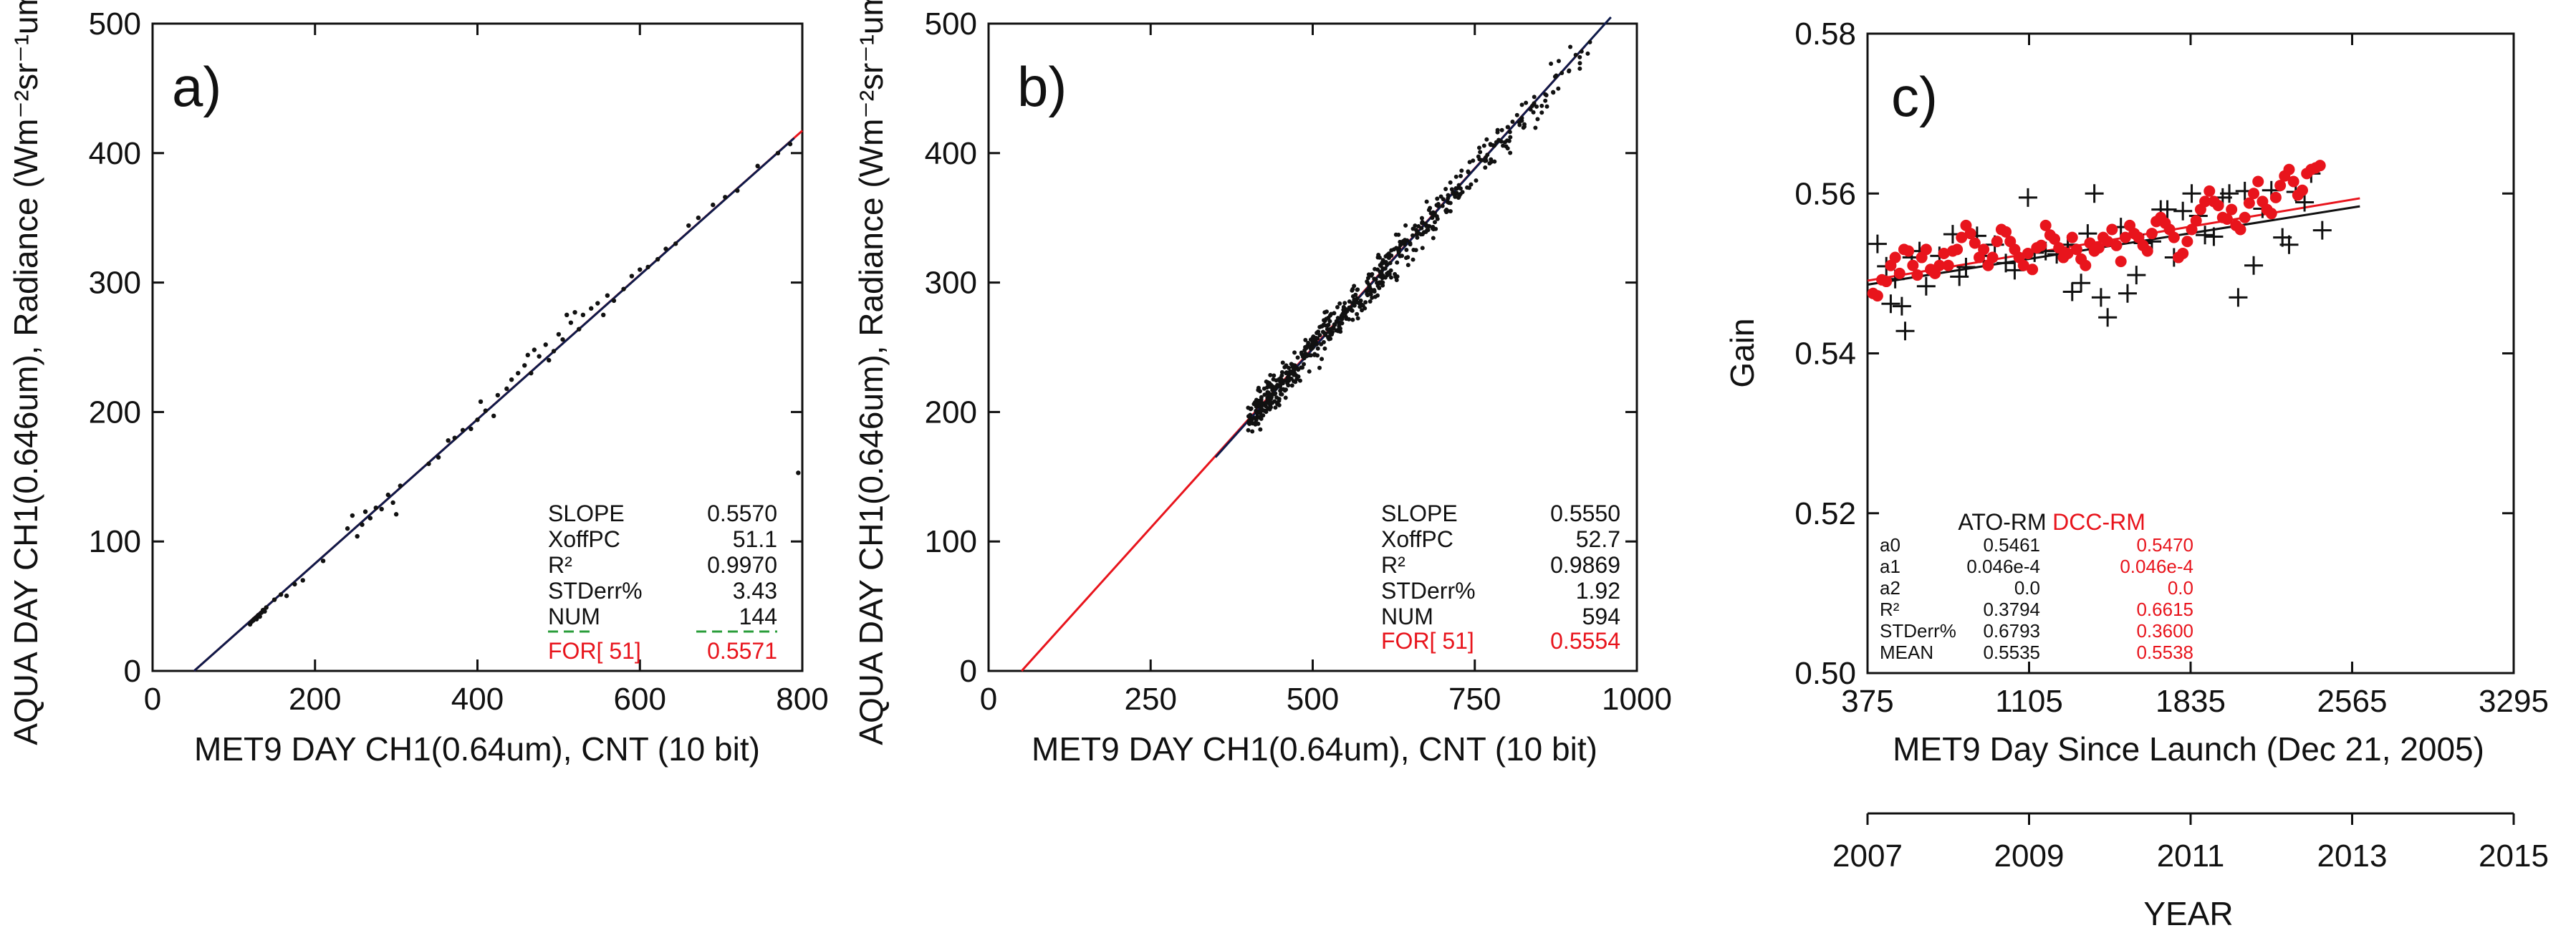  I want to click on x-tick-label: 400, so click(477, 699).